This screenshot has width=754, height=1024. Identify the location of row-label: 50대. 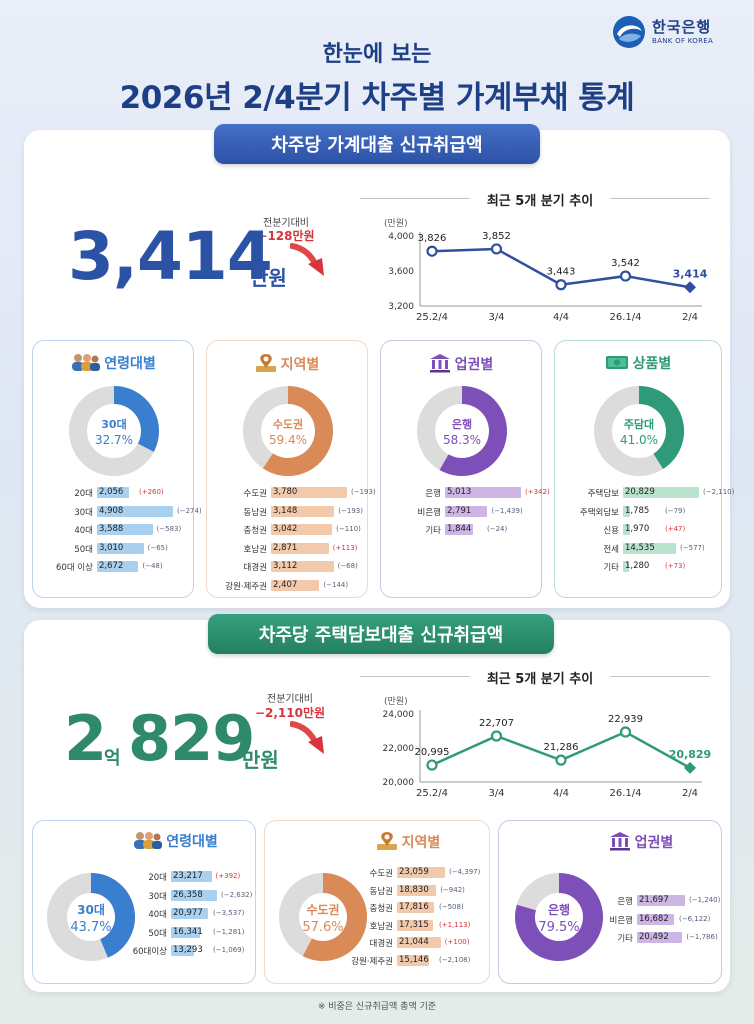
(157, 933).